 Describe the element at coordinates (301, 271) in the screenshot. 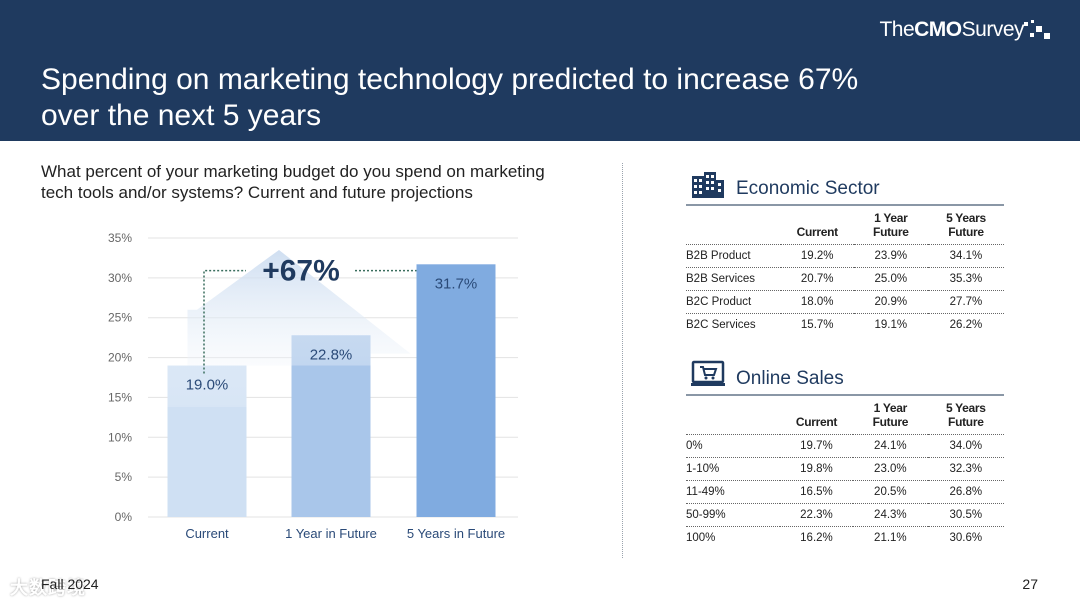

I see `growth-annotation: +67%` at that location.